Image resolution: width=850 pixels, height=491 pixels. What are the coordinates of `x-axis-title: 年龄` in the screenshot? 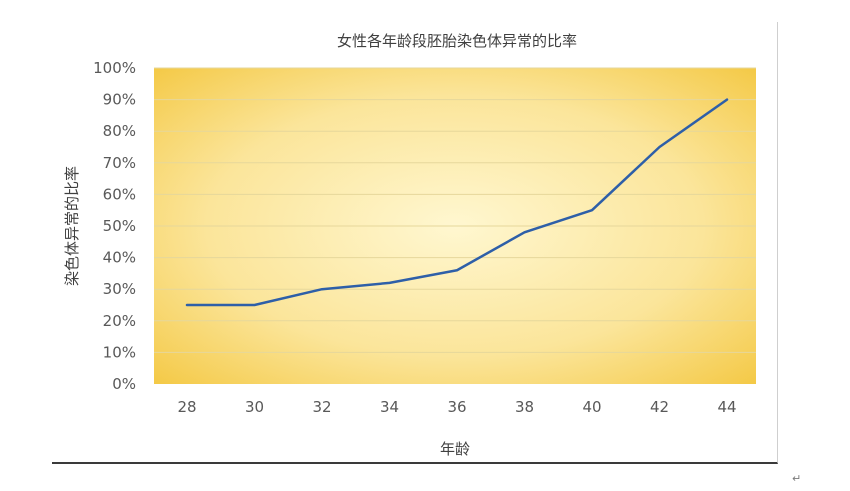 It's located at (455, 449).